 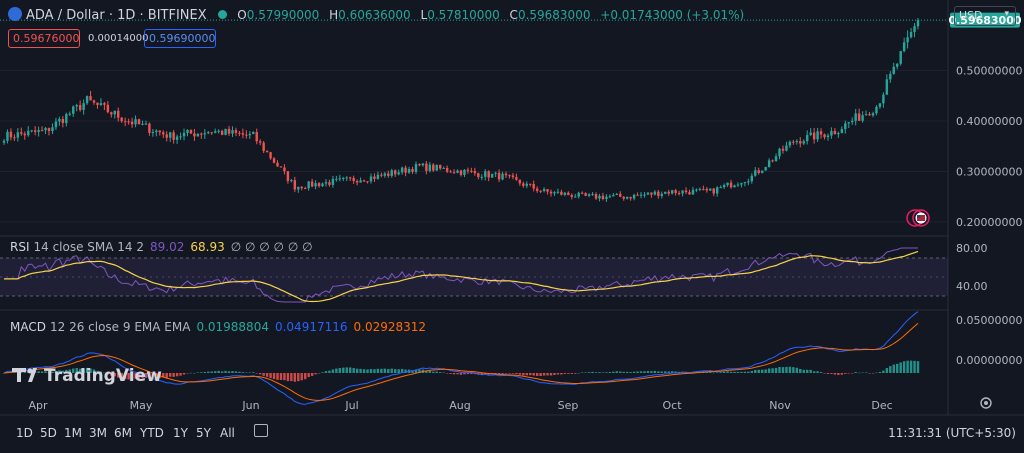 What do you see at coordinates (20, 247) in the screenshot?
I see `rsi-label: RSI` at bounding box center [20, 247].